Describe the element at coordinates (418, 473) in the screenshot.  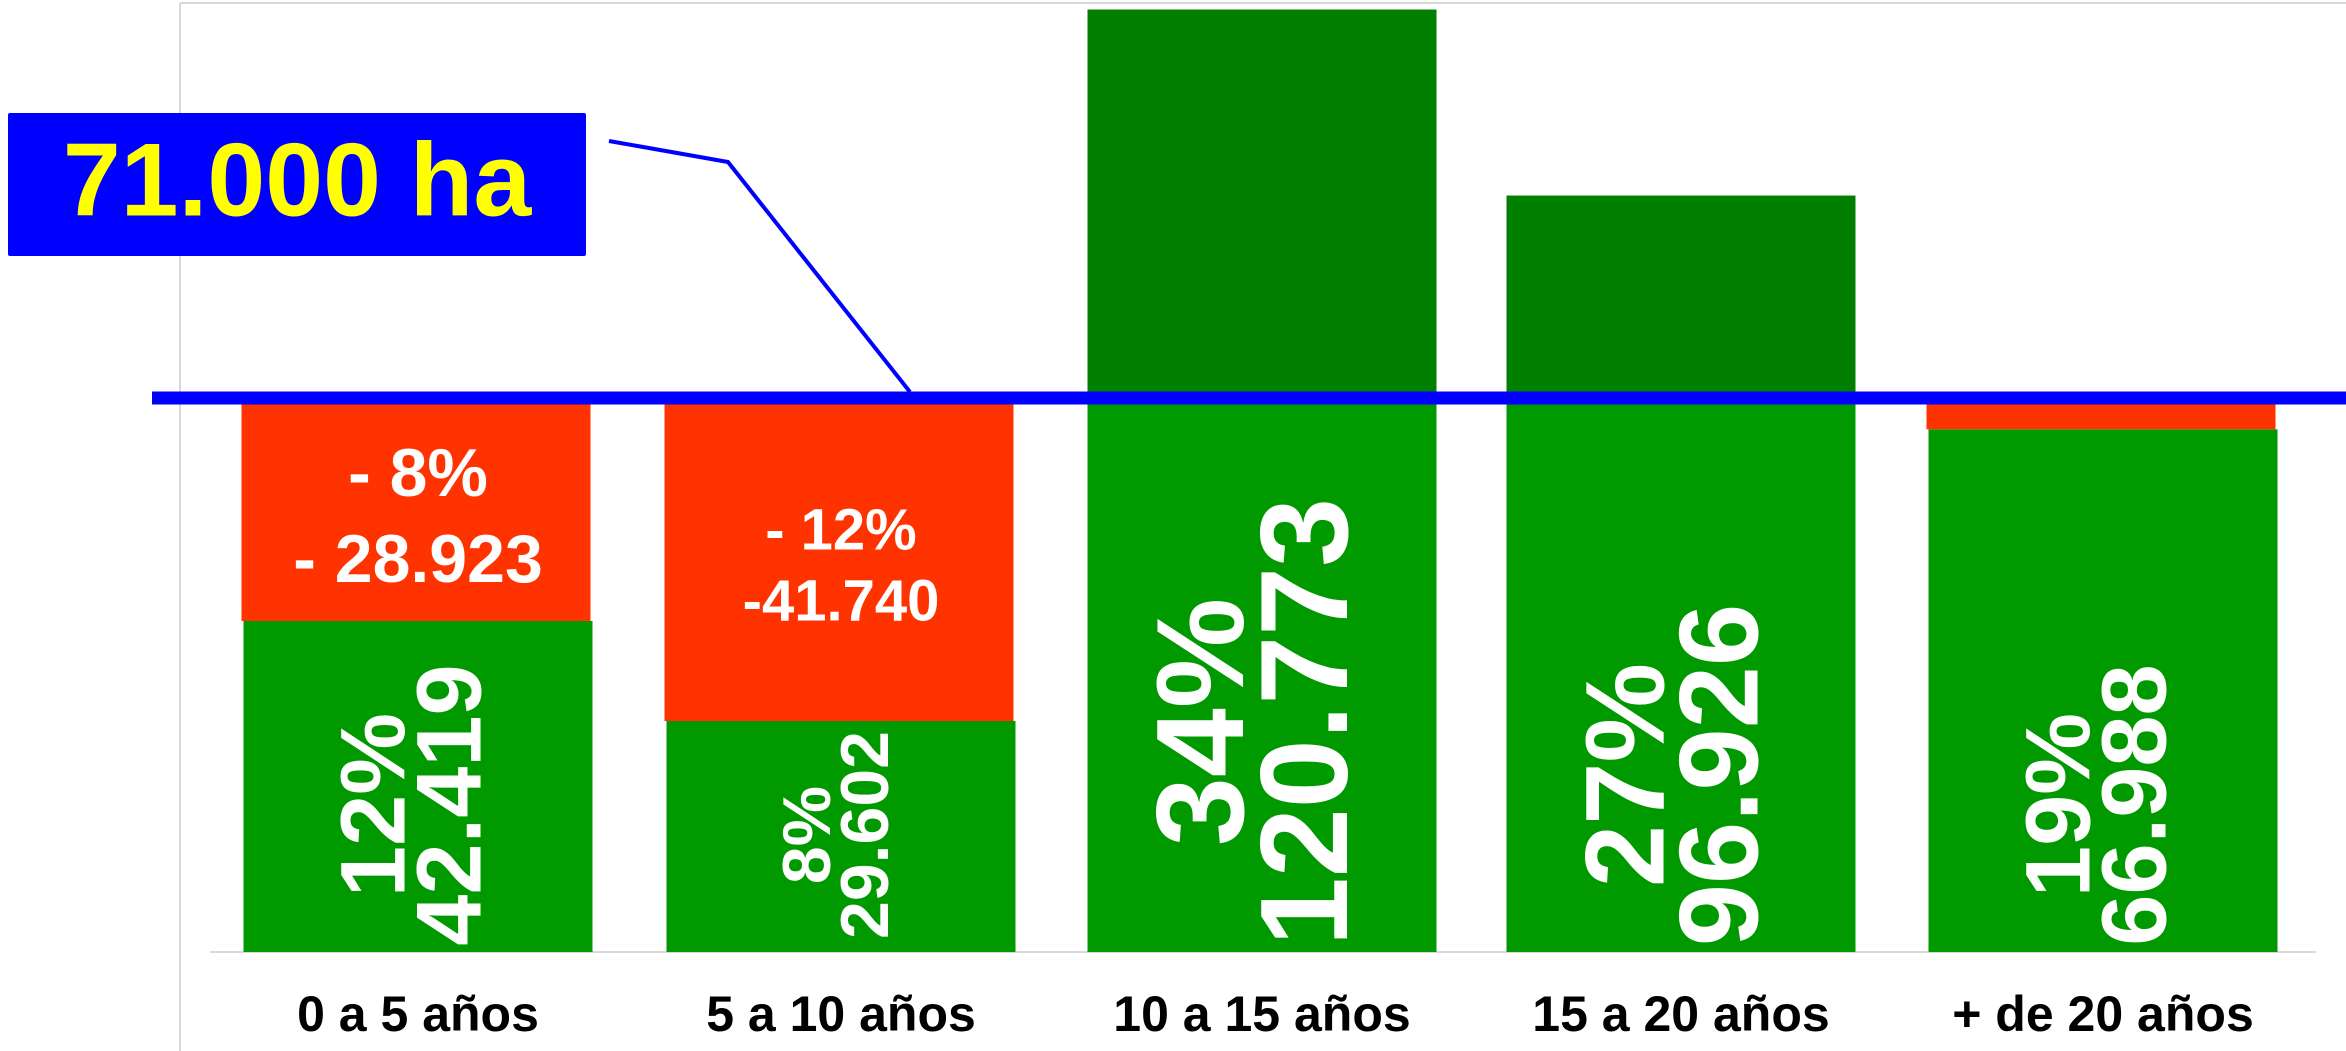
I see `deficit-percent-label: - 8%` at that location.